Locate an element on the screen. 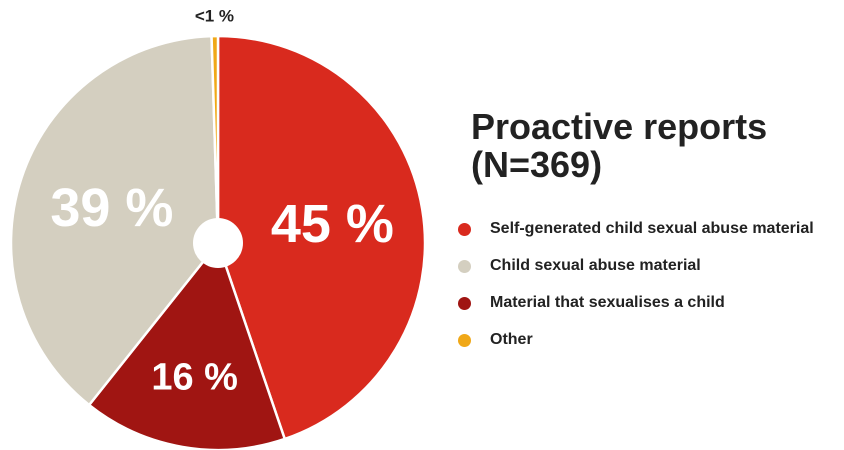  donut-hole is located at coordinates (218, 243).